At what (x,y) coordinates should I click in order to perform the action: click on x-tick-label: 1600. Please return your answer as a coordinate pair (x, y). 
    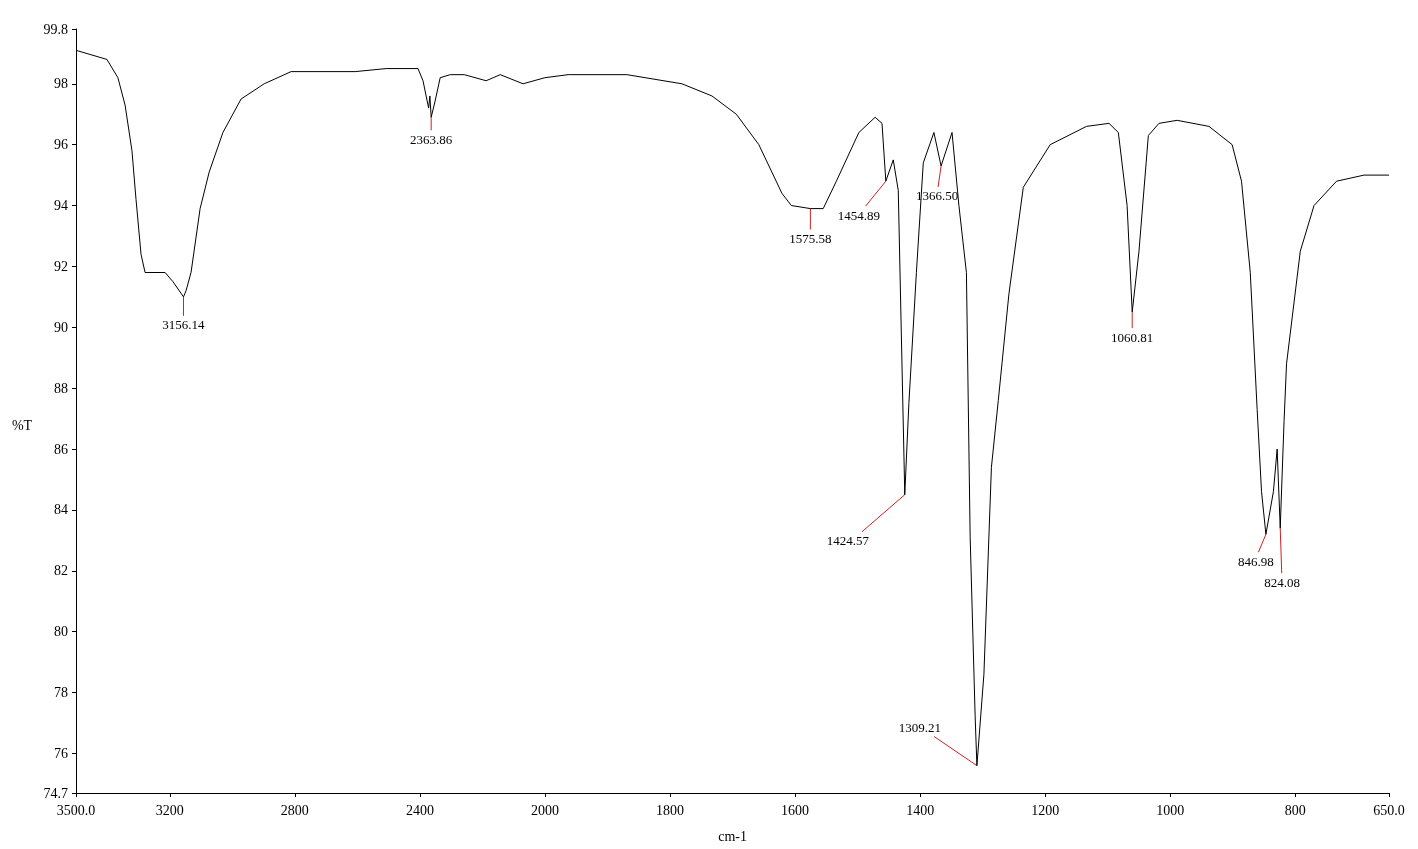
    Looking at the image, I should click on (795, 810).